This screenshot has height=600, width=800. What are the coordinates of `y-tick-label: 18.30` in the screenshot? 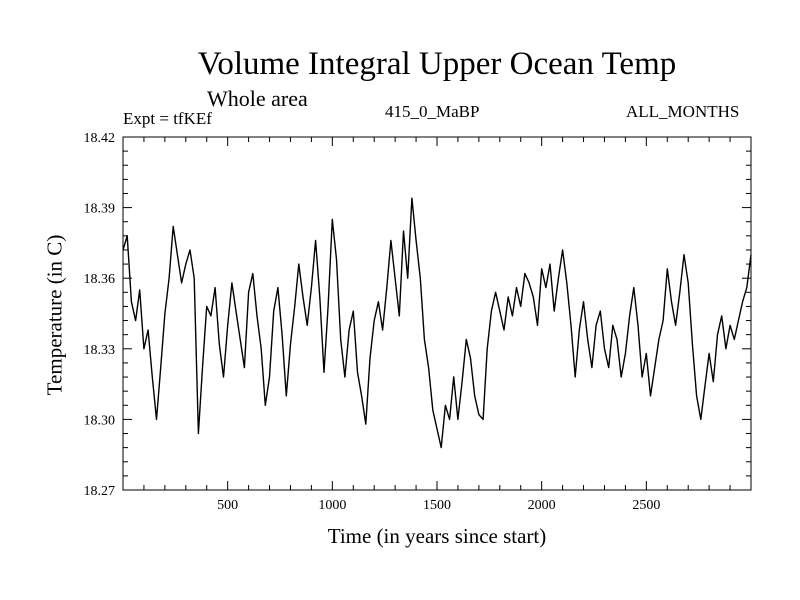 It's located at (100, 420).